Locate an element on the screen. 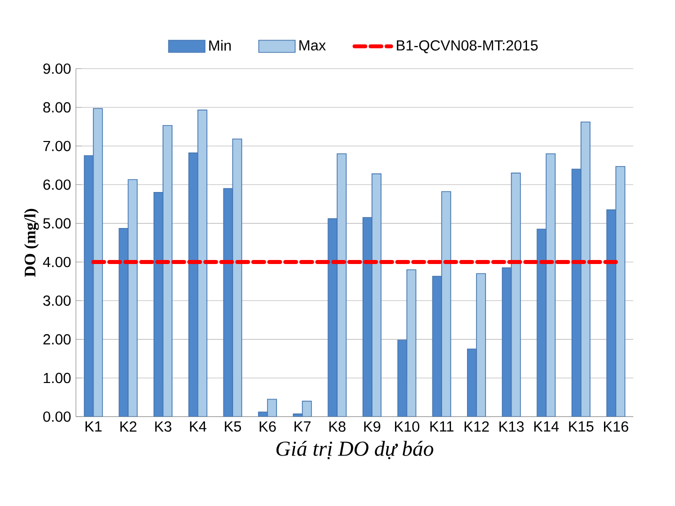 This screenshot has height=506, width=675. y-tick-label: 2.00 is located at coordinates (57, 339).